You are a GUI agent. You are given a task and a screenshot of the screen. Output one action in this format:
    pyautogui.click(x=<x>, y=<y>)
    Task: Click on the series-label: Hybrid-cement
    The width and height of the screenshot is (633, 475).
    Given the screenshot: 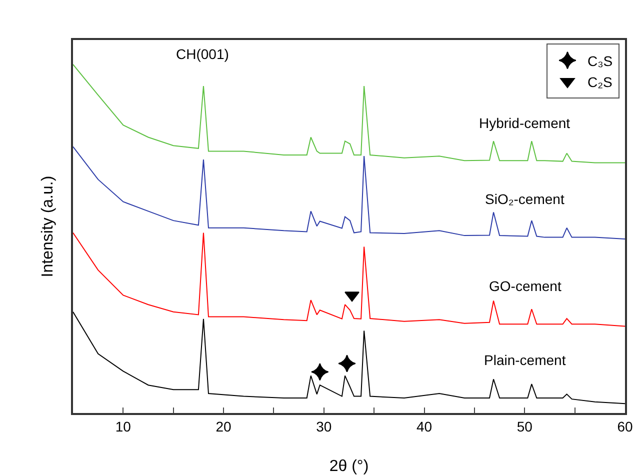 What is the action you would take?
    pyautogui.click(x=524, y=123)
    